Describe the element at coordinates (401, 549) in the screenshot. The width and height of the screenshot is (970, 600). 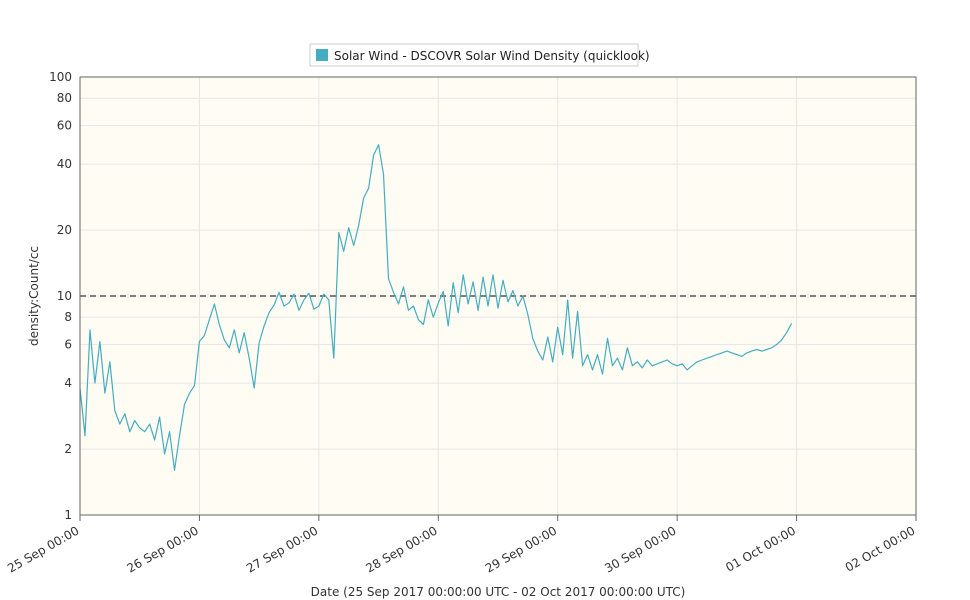
I see `x-tick-label: 28 Sep 00:00` at that location.